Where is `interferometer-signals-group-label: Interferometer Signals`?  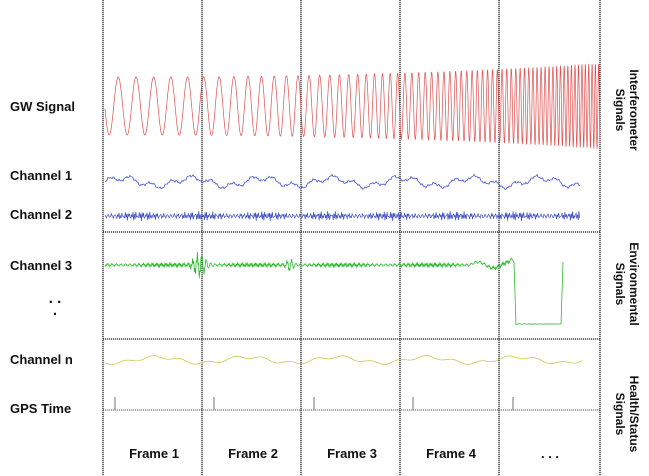
interferometer-signals-group-label: Interferometer Signals is located at coordinates (627, 110).